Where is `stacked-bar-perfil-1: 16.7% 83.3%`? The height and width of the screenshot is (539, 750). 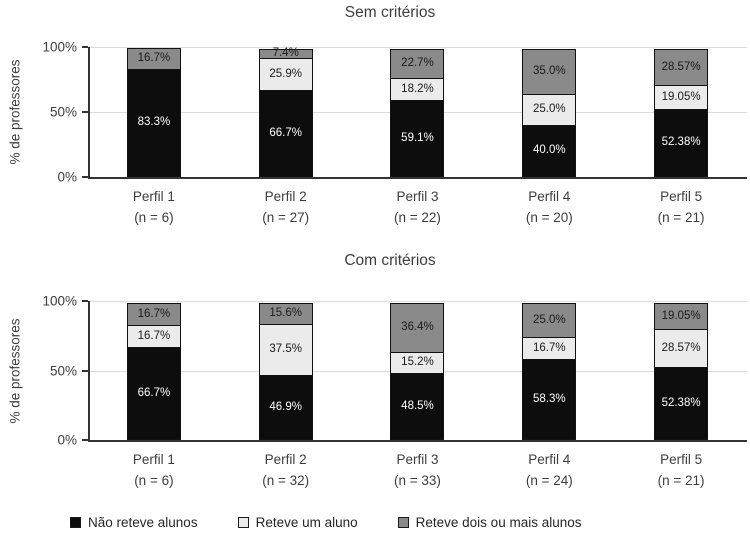 stacked-bar-perfil-1: 16.7% 83.3% is located at coordinates (153, 112).